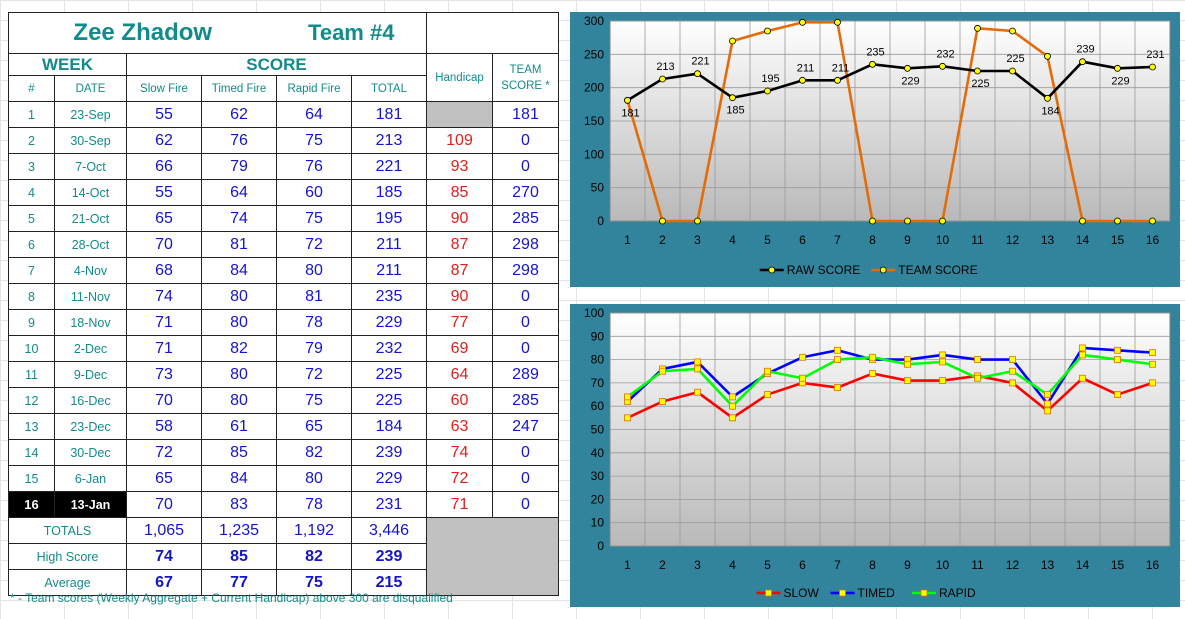 The image size is (1185, 619). I want to click on x-tick-label: 12, so click(1013, 240).